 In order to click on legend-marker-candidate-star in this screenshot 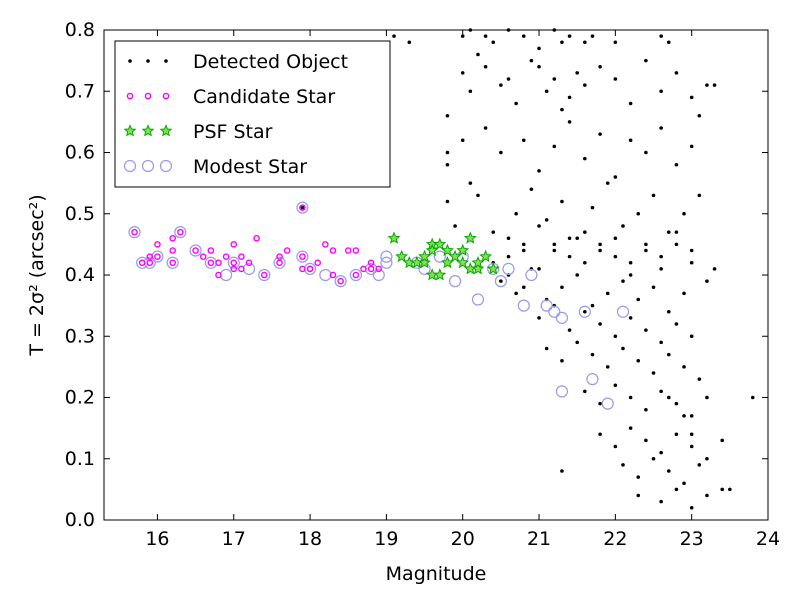, I will do `click(148, 96)`.